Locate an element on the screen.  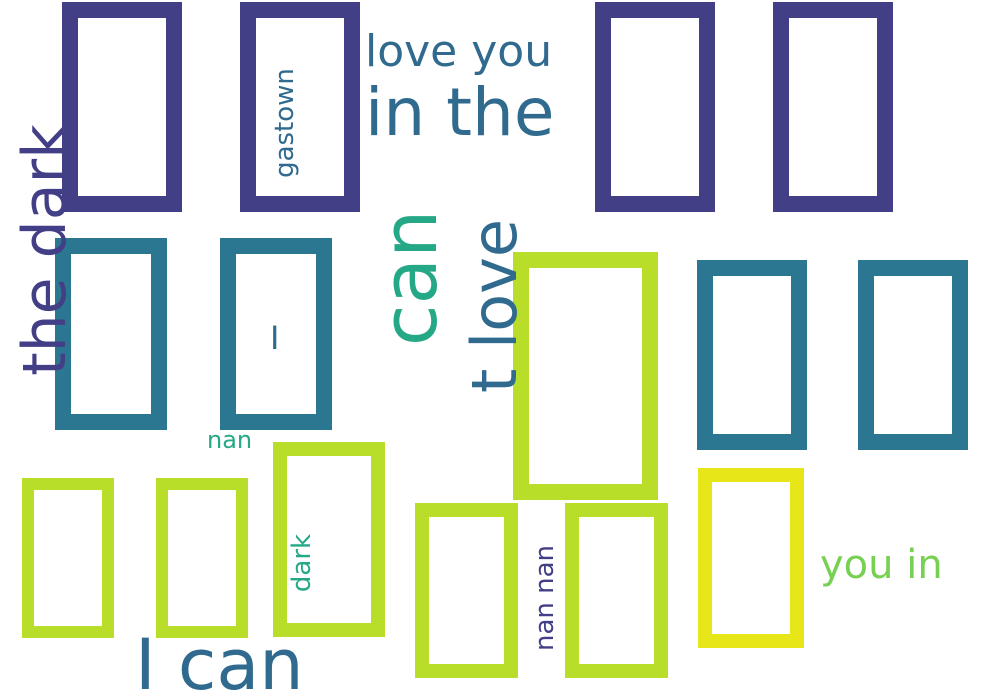
word-you-in: you in is located at coordinates (881, 565).